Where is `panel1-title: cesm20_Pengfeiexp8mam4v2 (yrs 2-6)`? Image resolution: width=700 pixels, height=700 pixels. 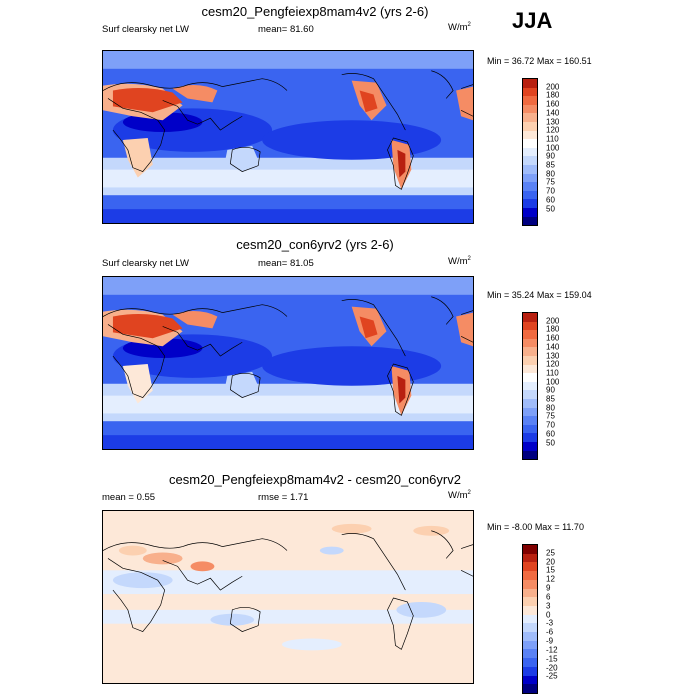 panel1-title: cesm20_Pengfeiexp8mam4v2 (yrs 2-6) is located at coordinates (315, 11).